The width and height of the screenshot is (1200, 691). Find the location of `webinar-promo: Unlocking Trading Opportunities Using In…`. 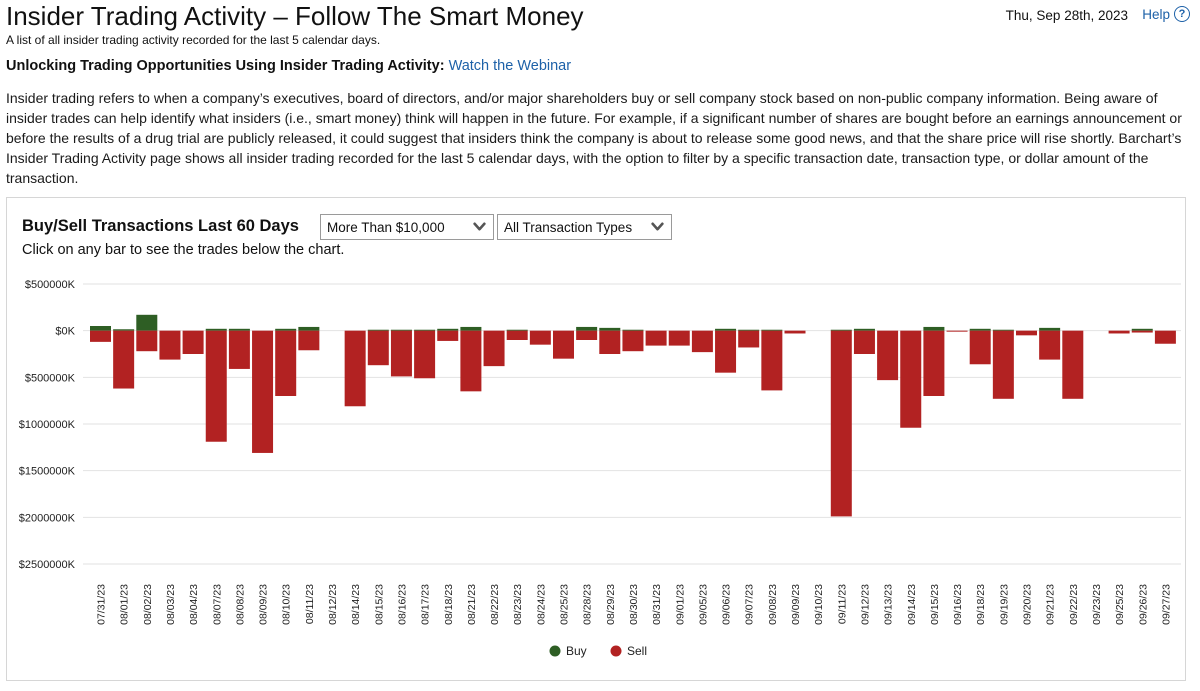

webinar-promo: Unlocking Trading Opportunities Using In… is located at coordinates (288, 66).